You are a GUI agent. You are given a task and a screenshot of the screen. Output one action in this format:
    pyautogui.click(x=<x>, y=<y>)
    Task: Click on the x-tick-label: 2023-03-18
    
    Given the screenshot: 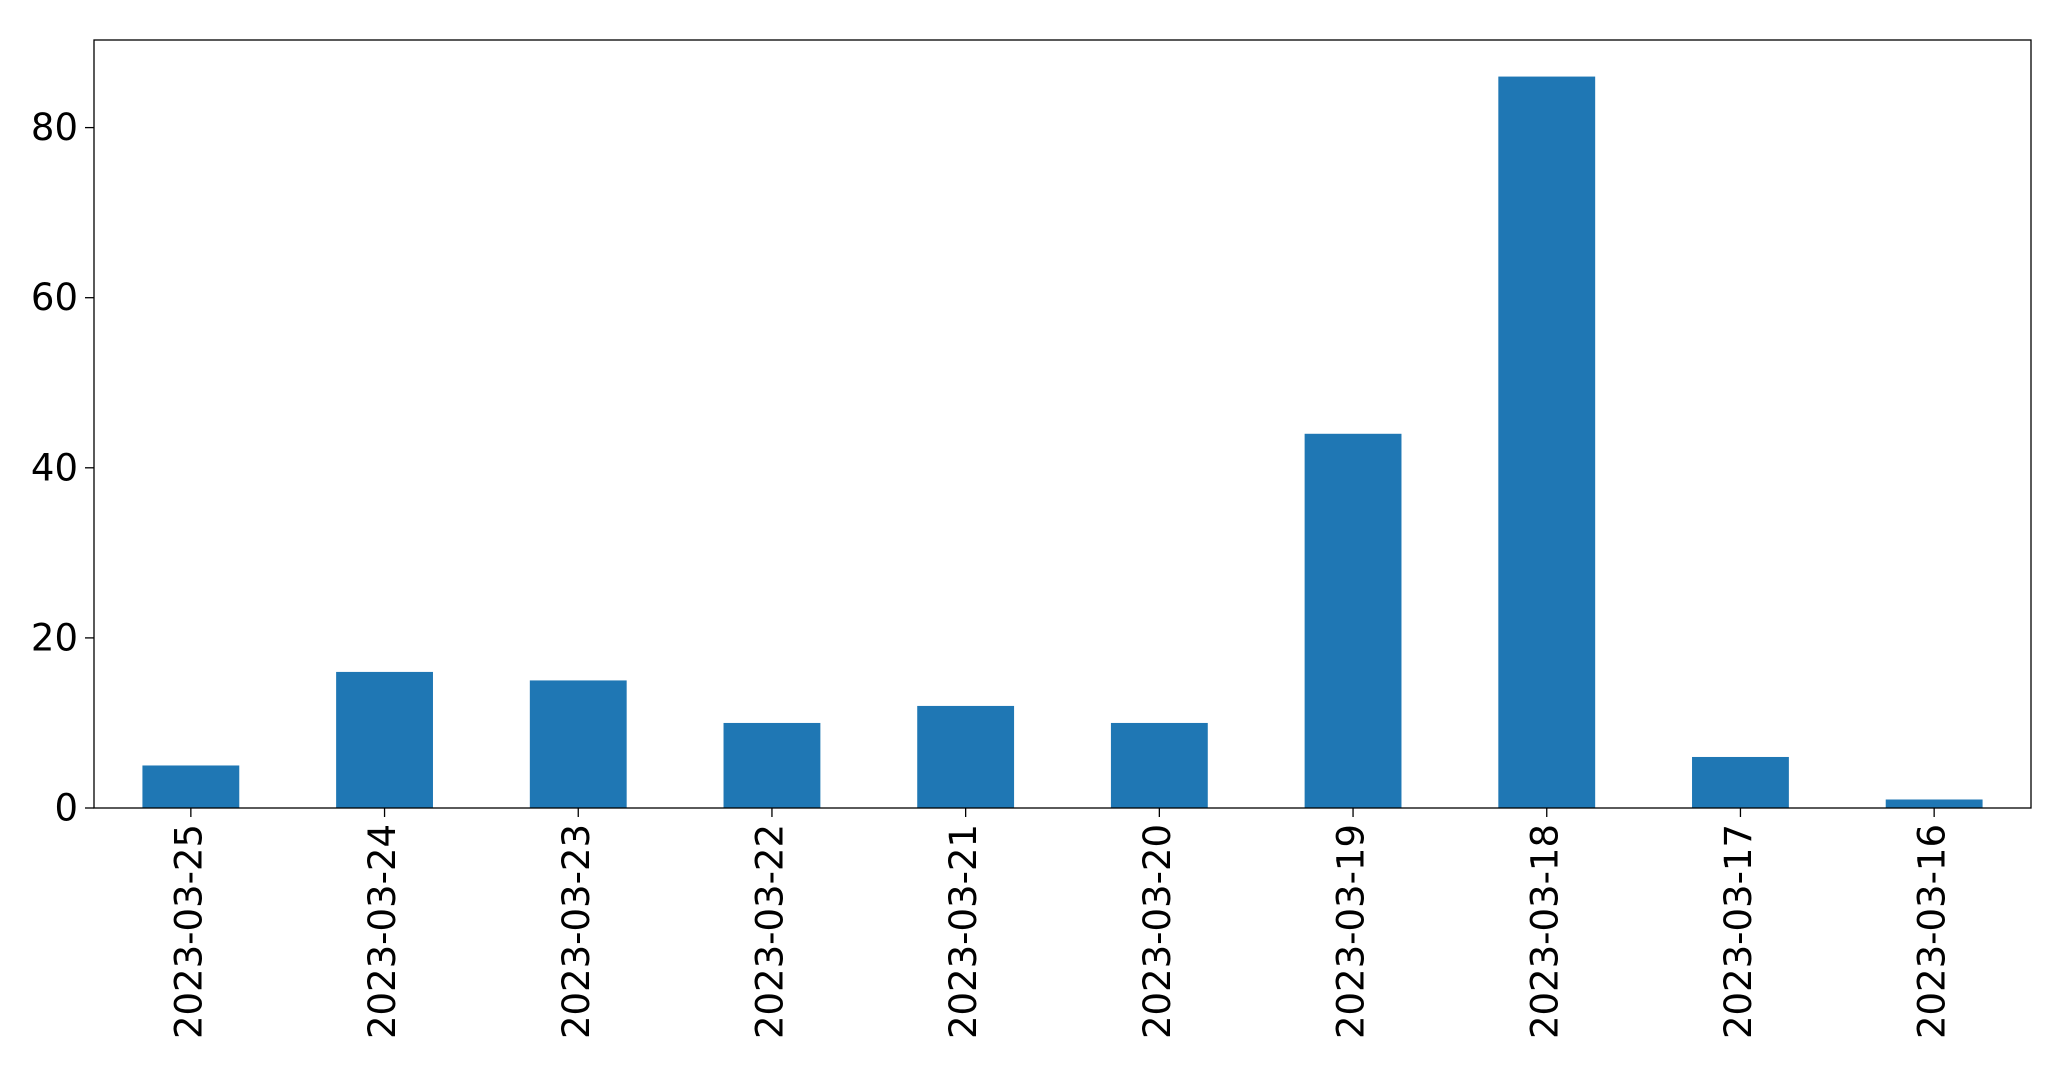 What is the action you would take?
    pyautogui.click(x=1544, y=931)
    